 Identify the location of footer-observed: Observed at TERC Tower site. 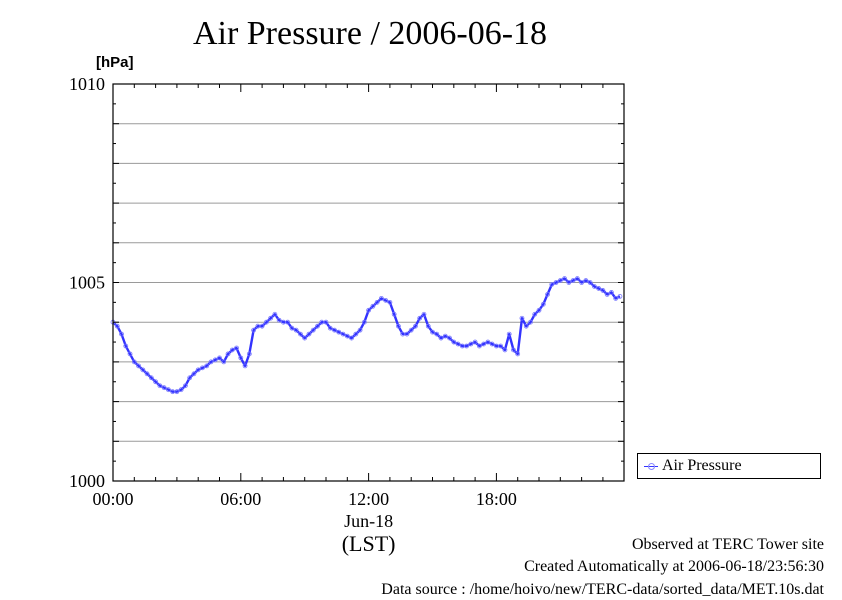
(727, 544).